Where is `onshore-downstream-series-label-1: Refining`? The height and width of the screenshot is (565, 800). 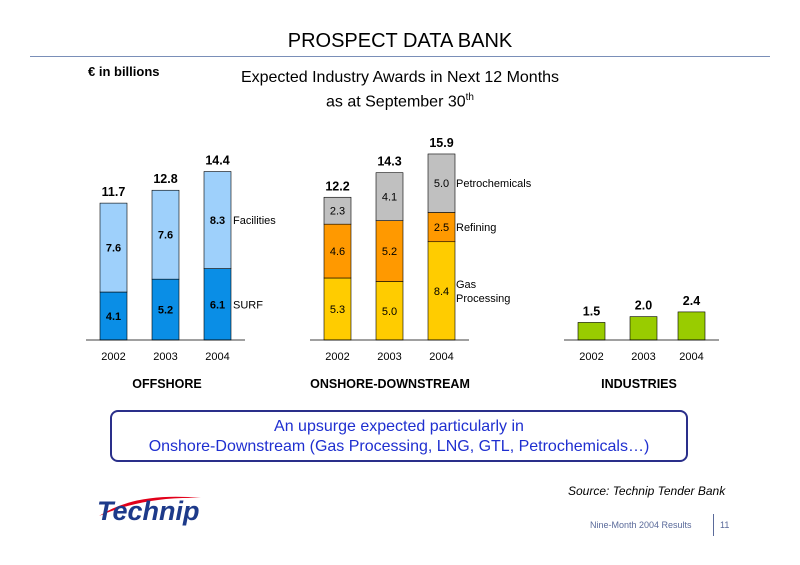 onshore-downstream-series-label-1: Refining is located at coordinates (476, 228).